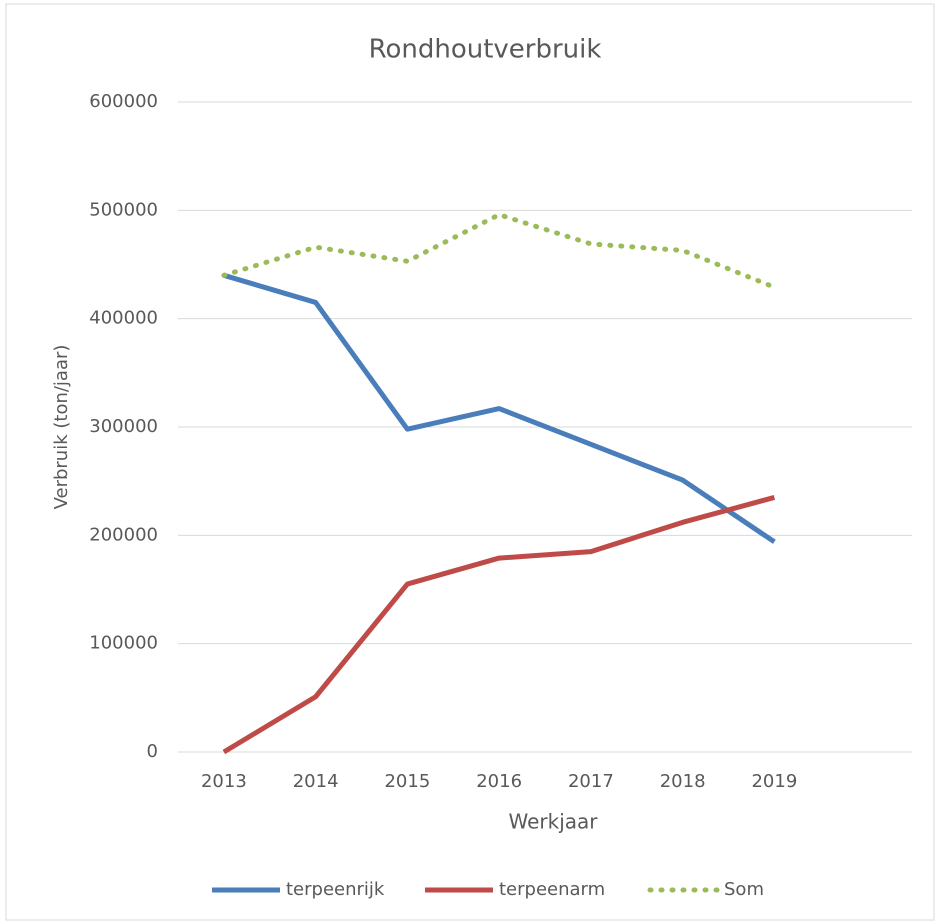 This screenshot has width=940, height=924. Describe the element at coordinates (152, 751) in the screenshot. I see `y-tick-label: 0` at that location.